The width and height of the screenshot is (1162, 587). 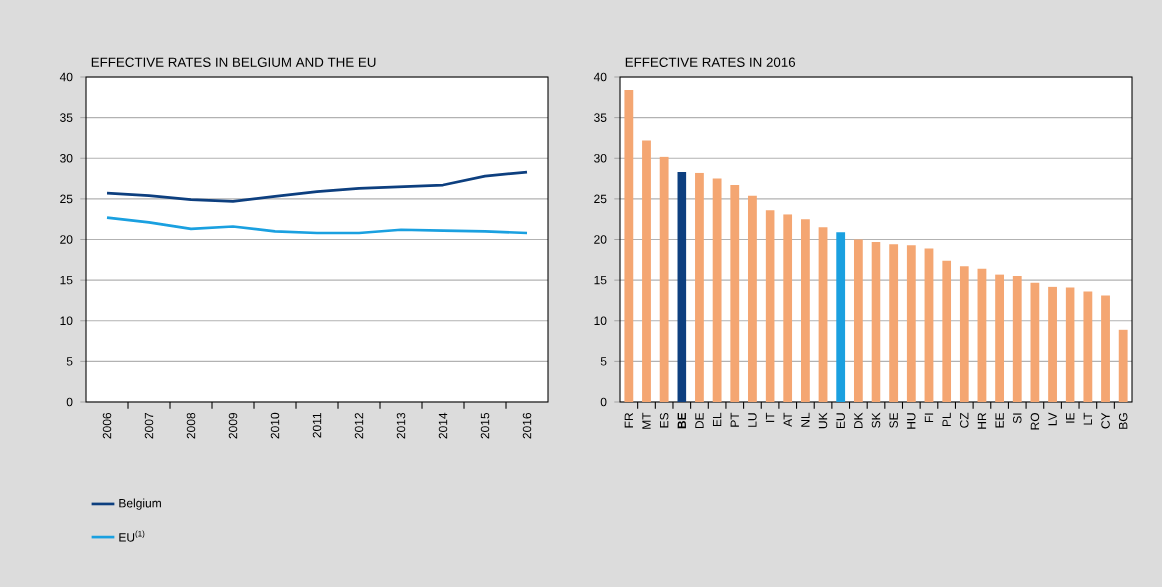 I want to click on x-tick-label: 2008, so click(x=191, y=425).